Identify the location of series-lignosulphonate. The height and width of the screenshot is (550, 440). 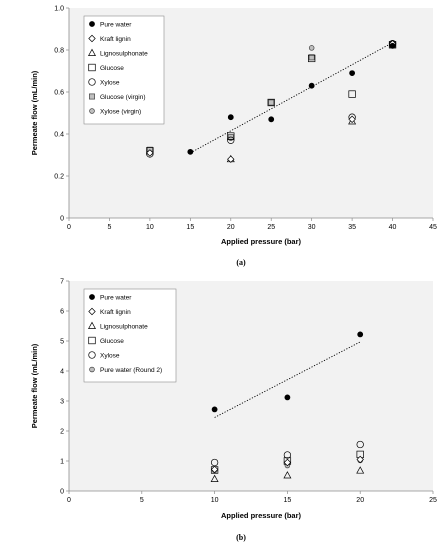
(287, 474).